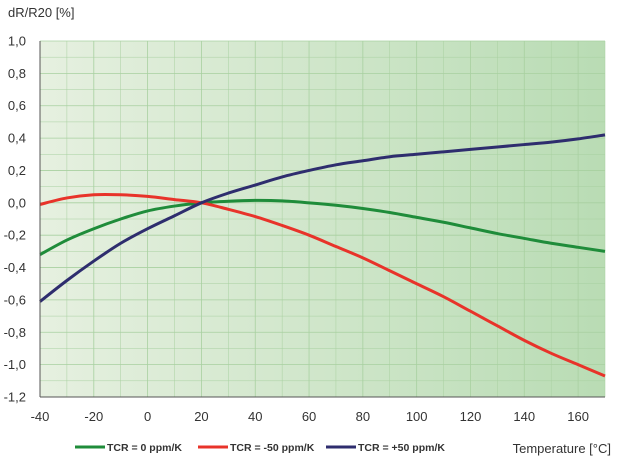 Image resolution: width=617 pixels, height=462 pixels. Describe the element at coordinates (15, 299) in the screenshot. I see `y-tick-label: -0,6` at that location.